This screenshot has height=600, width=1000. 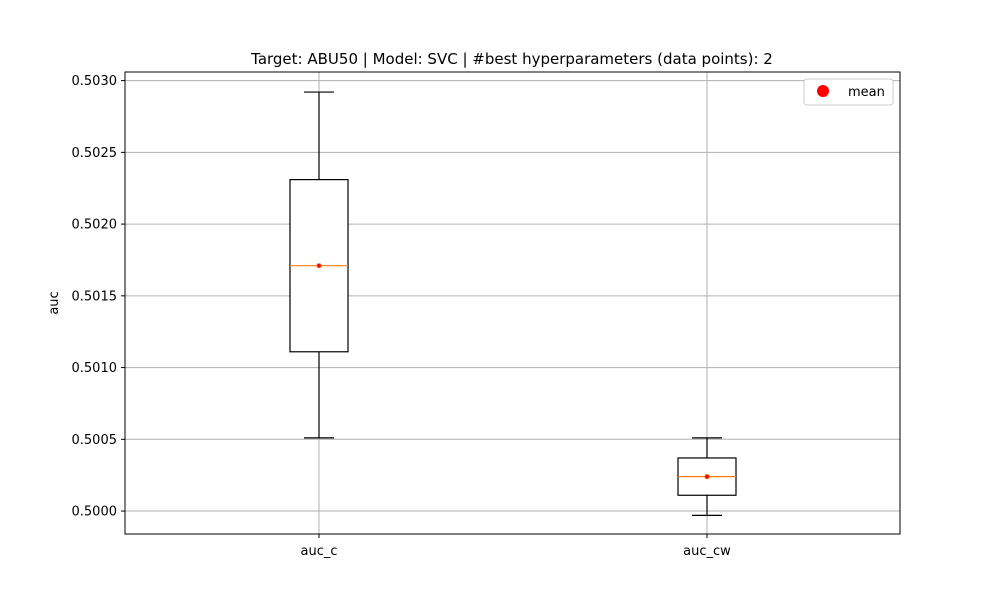 I want to click on x-tick-label: auc_c, so click(x=318, y=551).